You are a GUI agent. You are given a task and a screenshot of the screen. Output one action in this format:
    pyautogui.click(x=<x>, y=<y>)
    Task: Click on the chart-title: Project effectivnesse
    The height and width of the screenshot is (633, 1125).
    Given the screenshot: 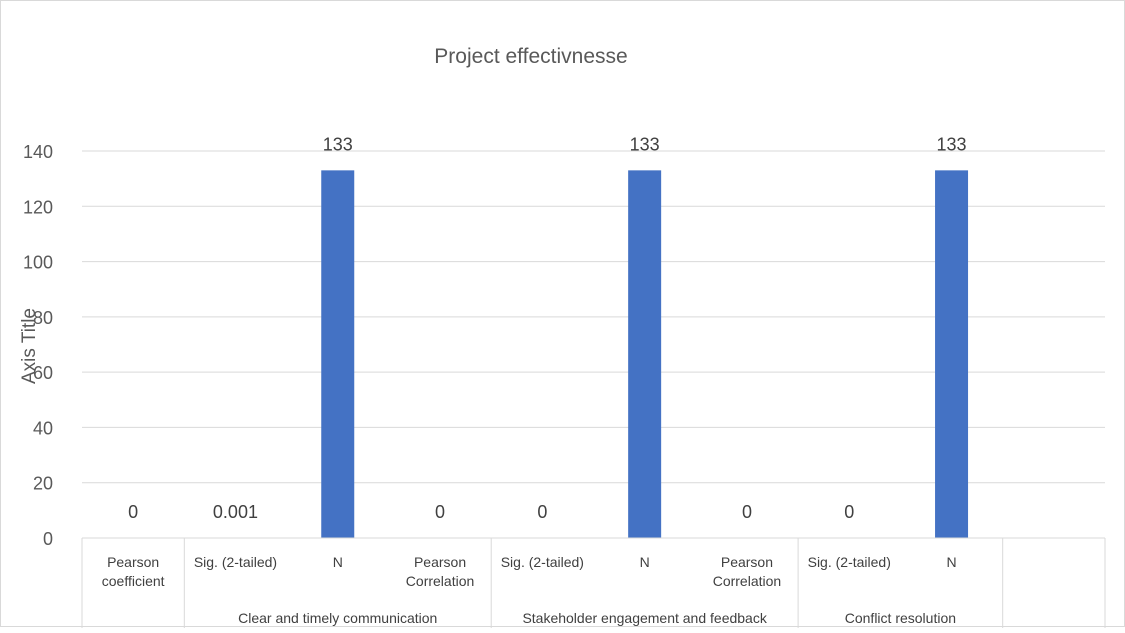 What is the action you would take?
    pyautogui.click(x=530, y=56)
    